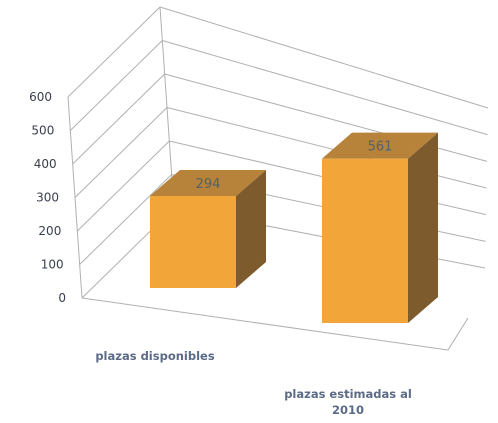 This screenshot has width=498, height=423. I want to click on floor-right-line, so click(458, 334).